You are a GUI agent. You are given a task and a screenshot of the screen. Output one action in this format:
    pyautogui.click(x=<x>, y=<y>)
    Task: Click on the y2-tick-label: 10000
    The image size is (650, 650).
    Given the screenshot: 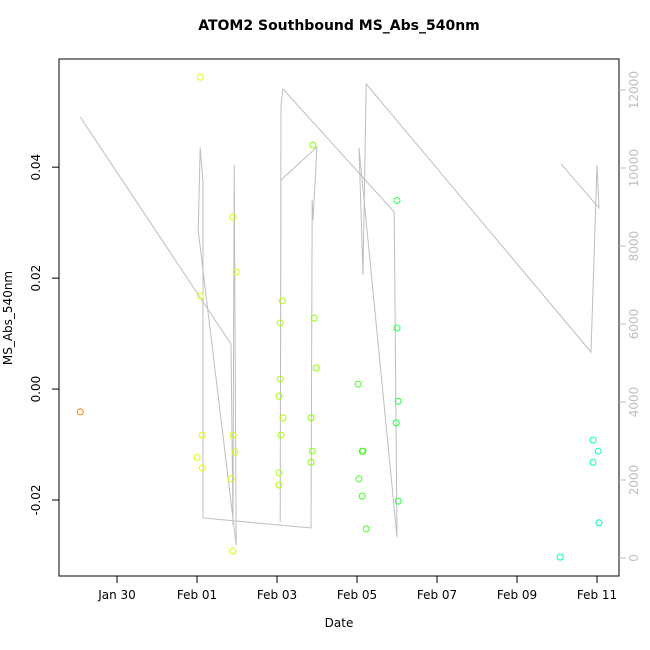 What is the action you would take?
    pyautogui.click(x=634, y=168)
    